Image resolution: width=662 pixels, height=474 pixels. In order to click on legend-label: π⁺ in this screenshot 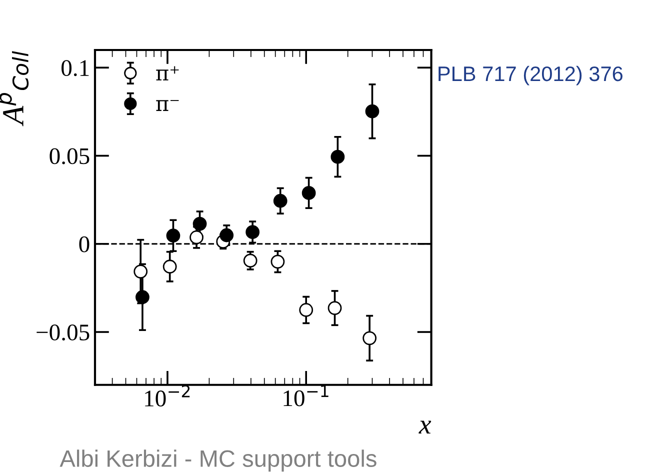, I will do `click(167, 73)`.